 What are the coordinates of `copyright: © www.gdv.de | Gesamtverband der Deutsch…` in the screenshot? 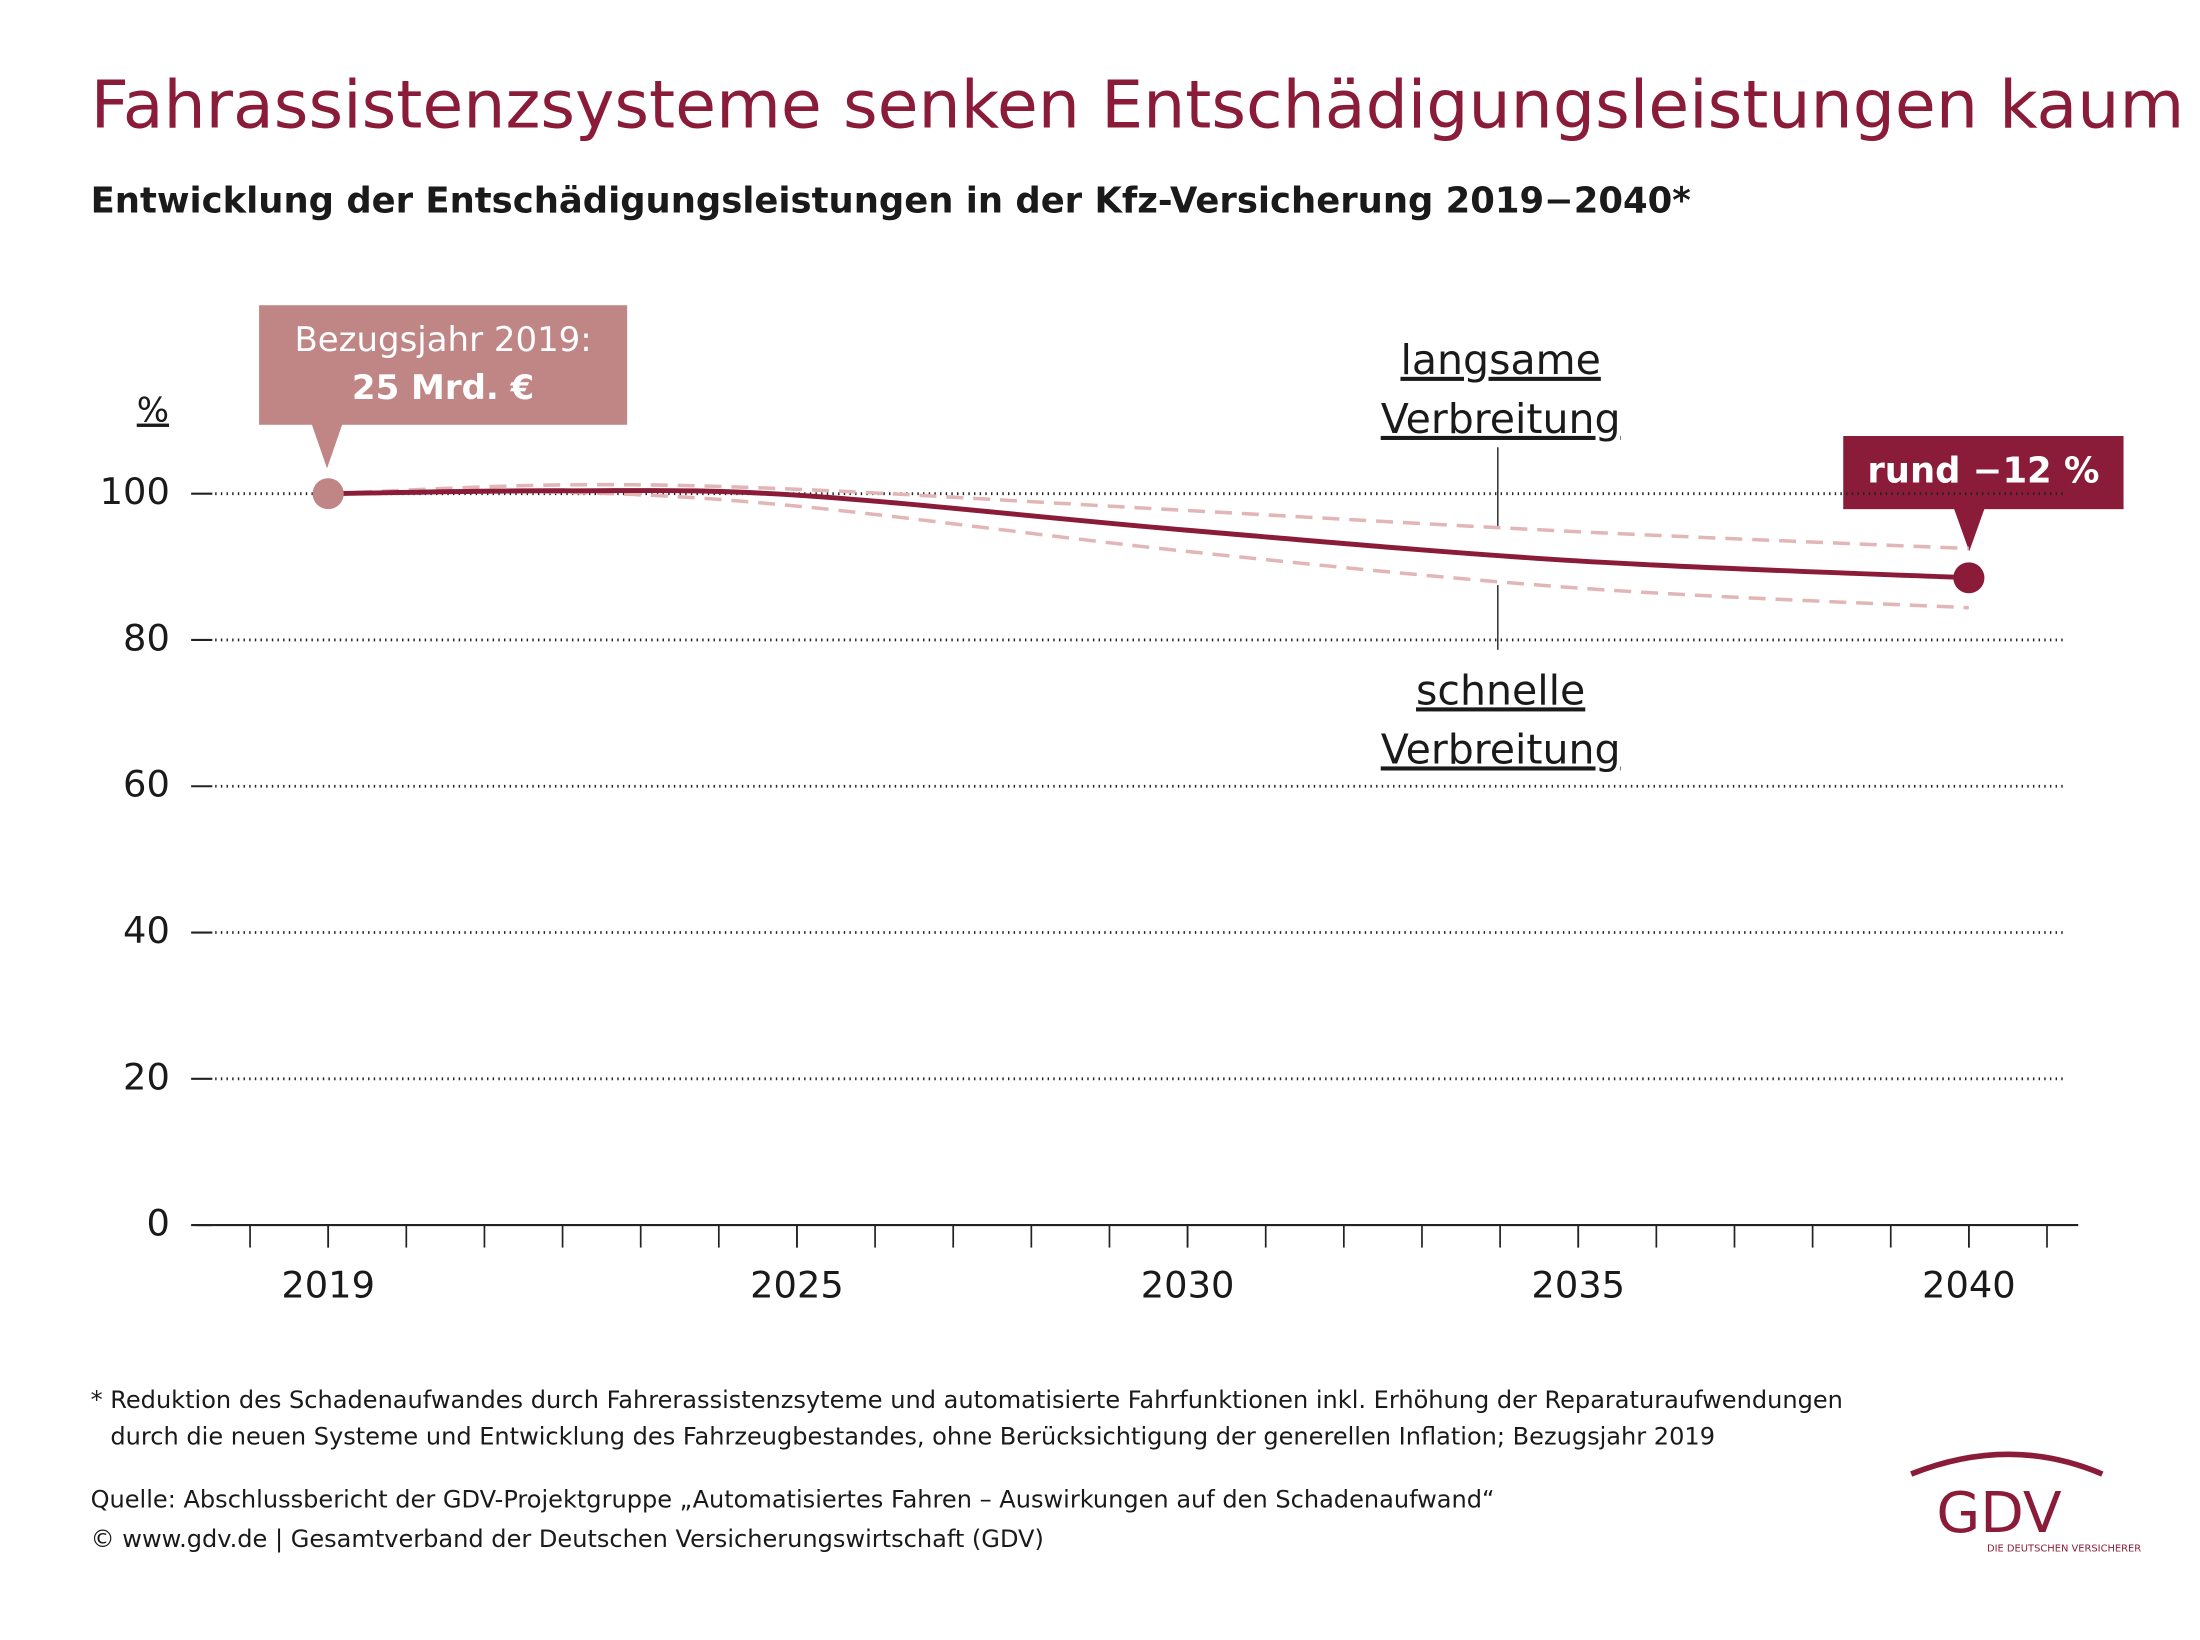 It's located at (567, 1539).